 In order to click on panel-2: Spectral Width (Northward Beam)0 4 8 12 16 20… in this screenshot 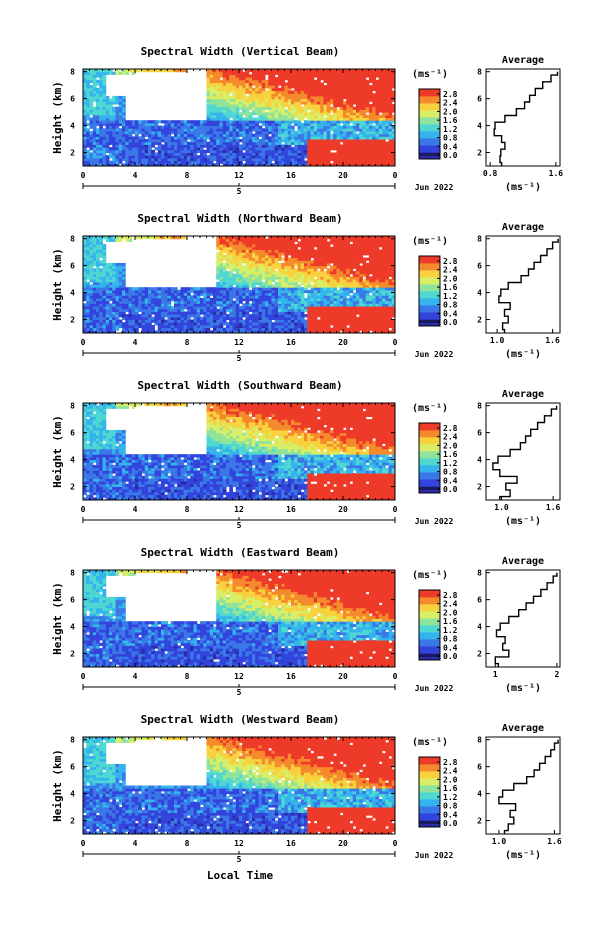, I will do `click(306, 287)`.